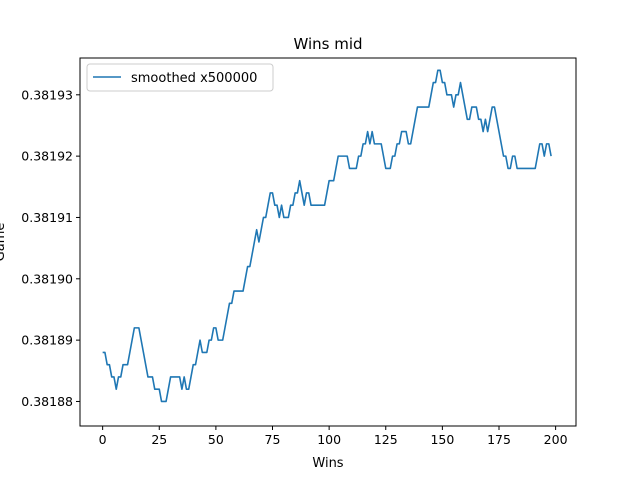  What do you see at coordinates (103, 439) in the screenshot?
I see `x-tick-label: 0` at bounding box center [103, 439].